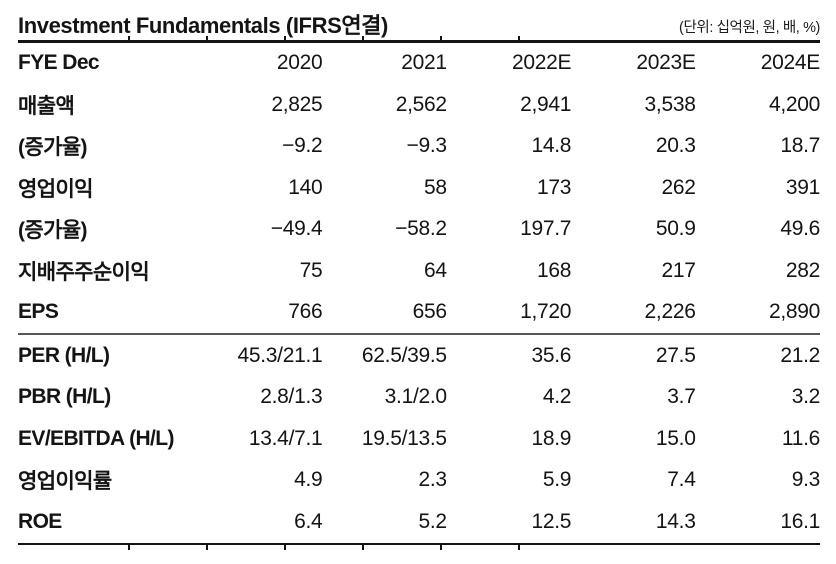  Describe the element at coordinates (670, 104) in the screenshot. I see `cell-value: 3,538` at that location.